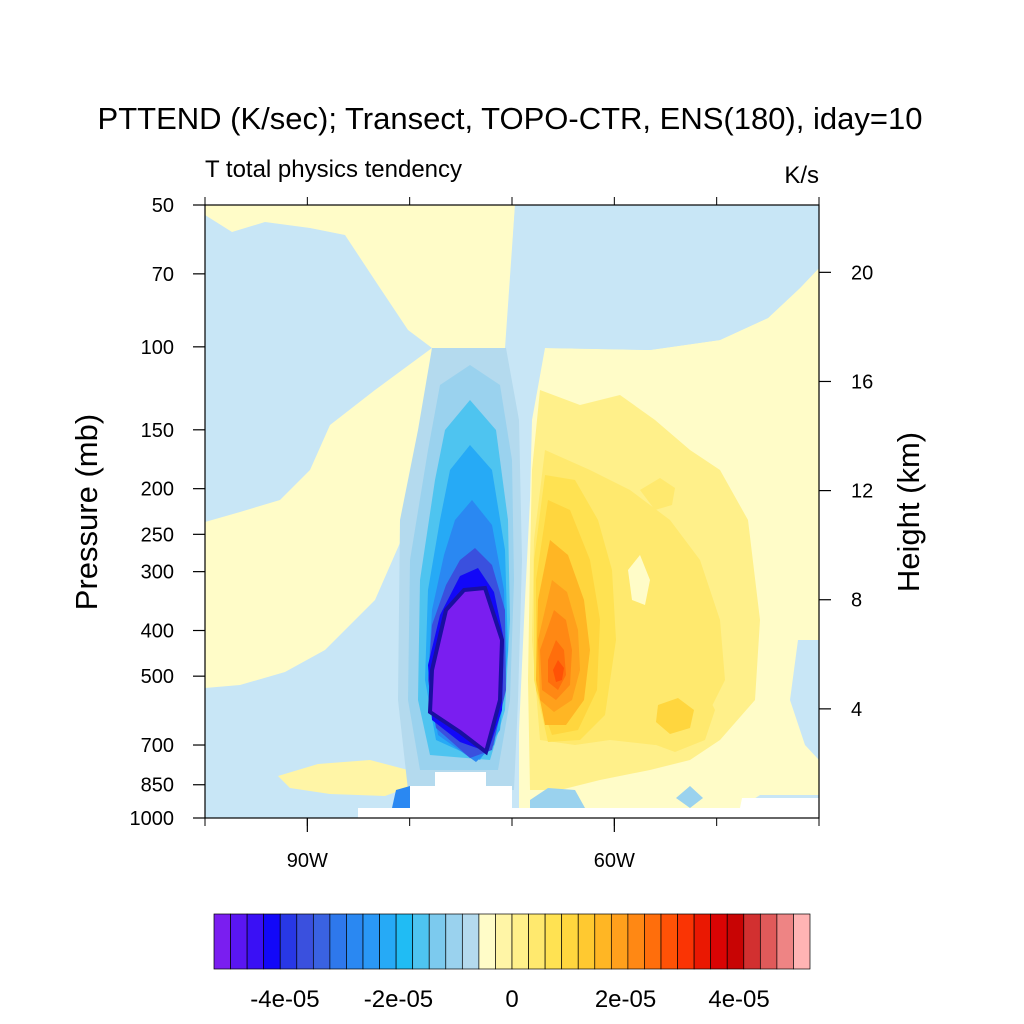 The height and width of the screenshot is (1024, 1024). Describe the element at coordinates (333, 169) in the screenshot. I see `chart-subtitle-left: T total physics tendency` at that location.